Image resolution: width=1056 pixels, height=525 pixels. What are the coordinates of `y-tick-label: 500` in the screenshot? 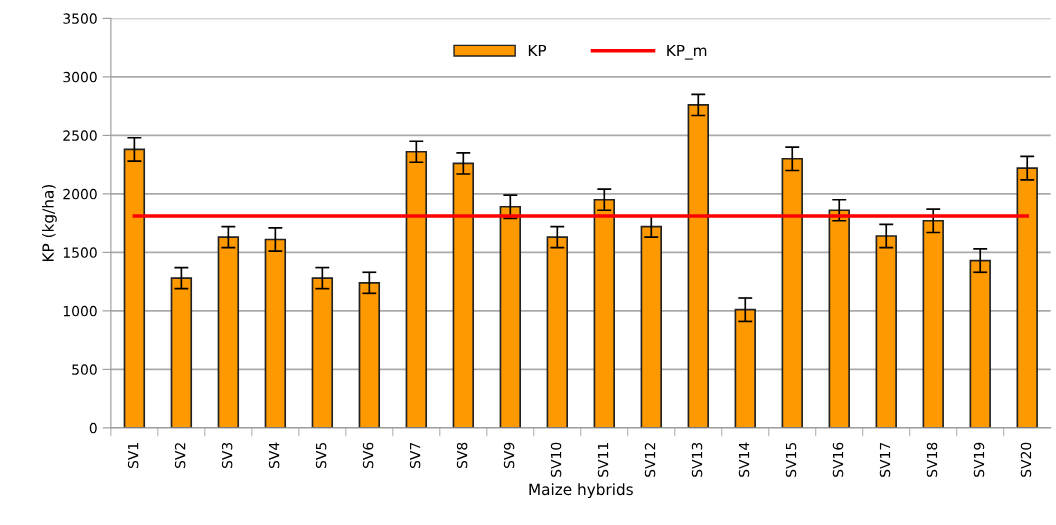 It's located at (84, 369).